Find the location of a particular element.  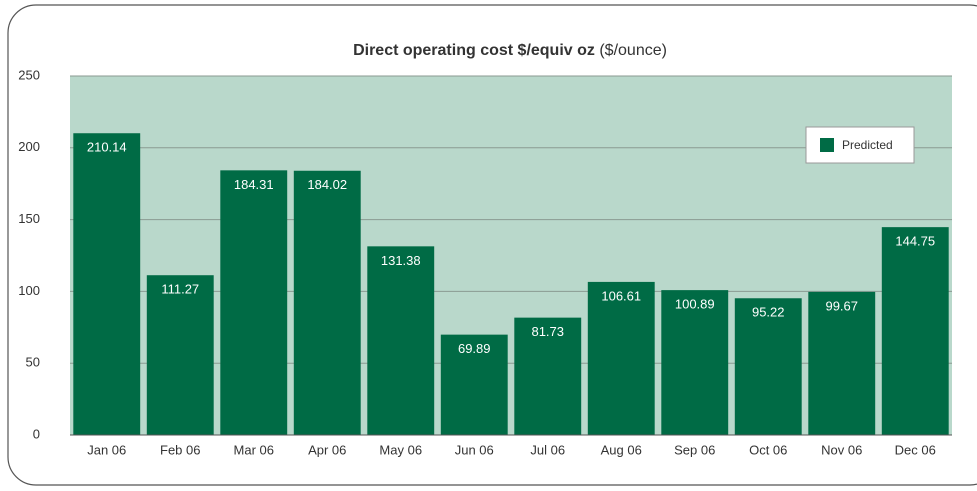

value-label: 210.14 is located at coordinates (107, 147).